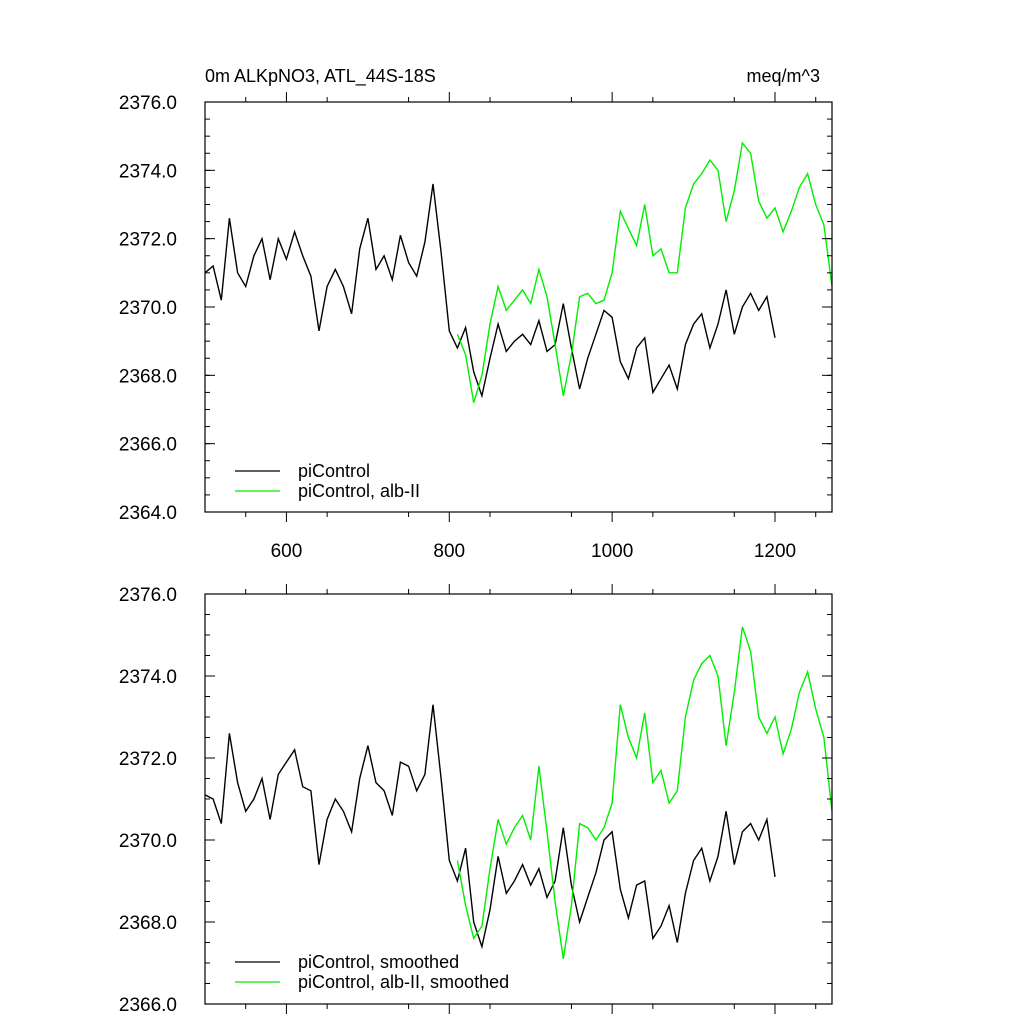 The image size is (1024, 1024). What do you see at coordinates (320, 76) in the screenshot?
I see `top-panel-title: 0m ALKpNO3, ATL_44S-18S` at bounding box center [320, 76].